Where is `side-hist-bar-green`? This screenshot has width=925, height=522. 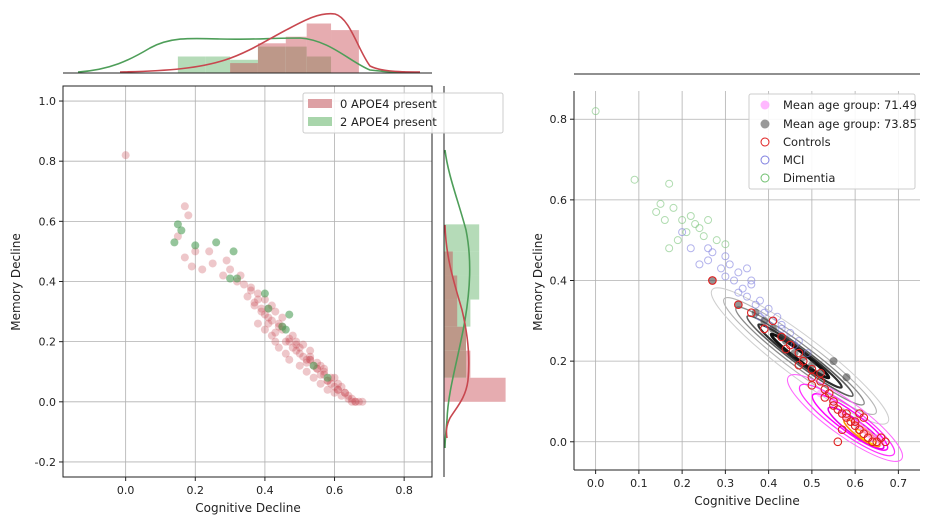
side-hist-bar-green is located at coordinates (462, 287).